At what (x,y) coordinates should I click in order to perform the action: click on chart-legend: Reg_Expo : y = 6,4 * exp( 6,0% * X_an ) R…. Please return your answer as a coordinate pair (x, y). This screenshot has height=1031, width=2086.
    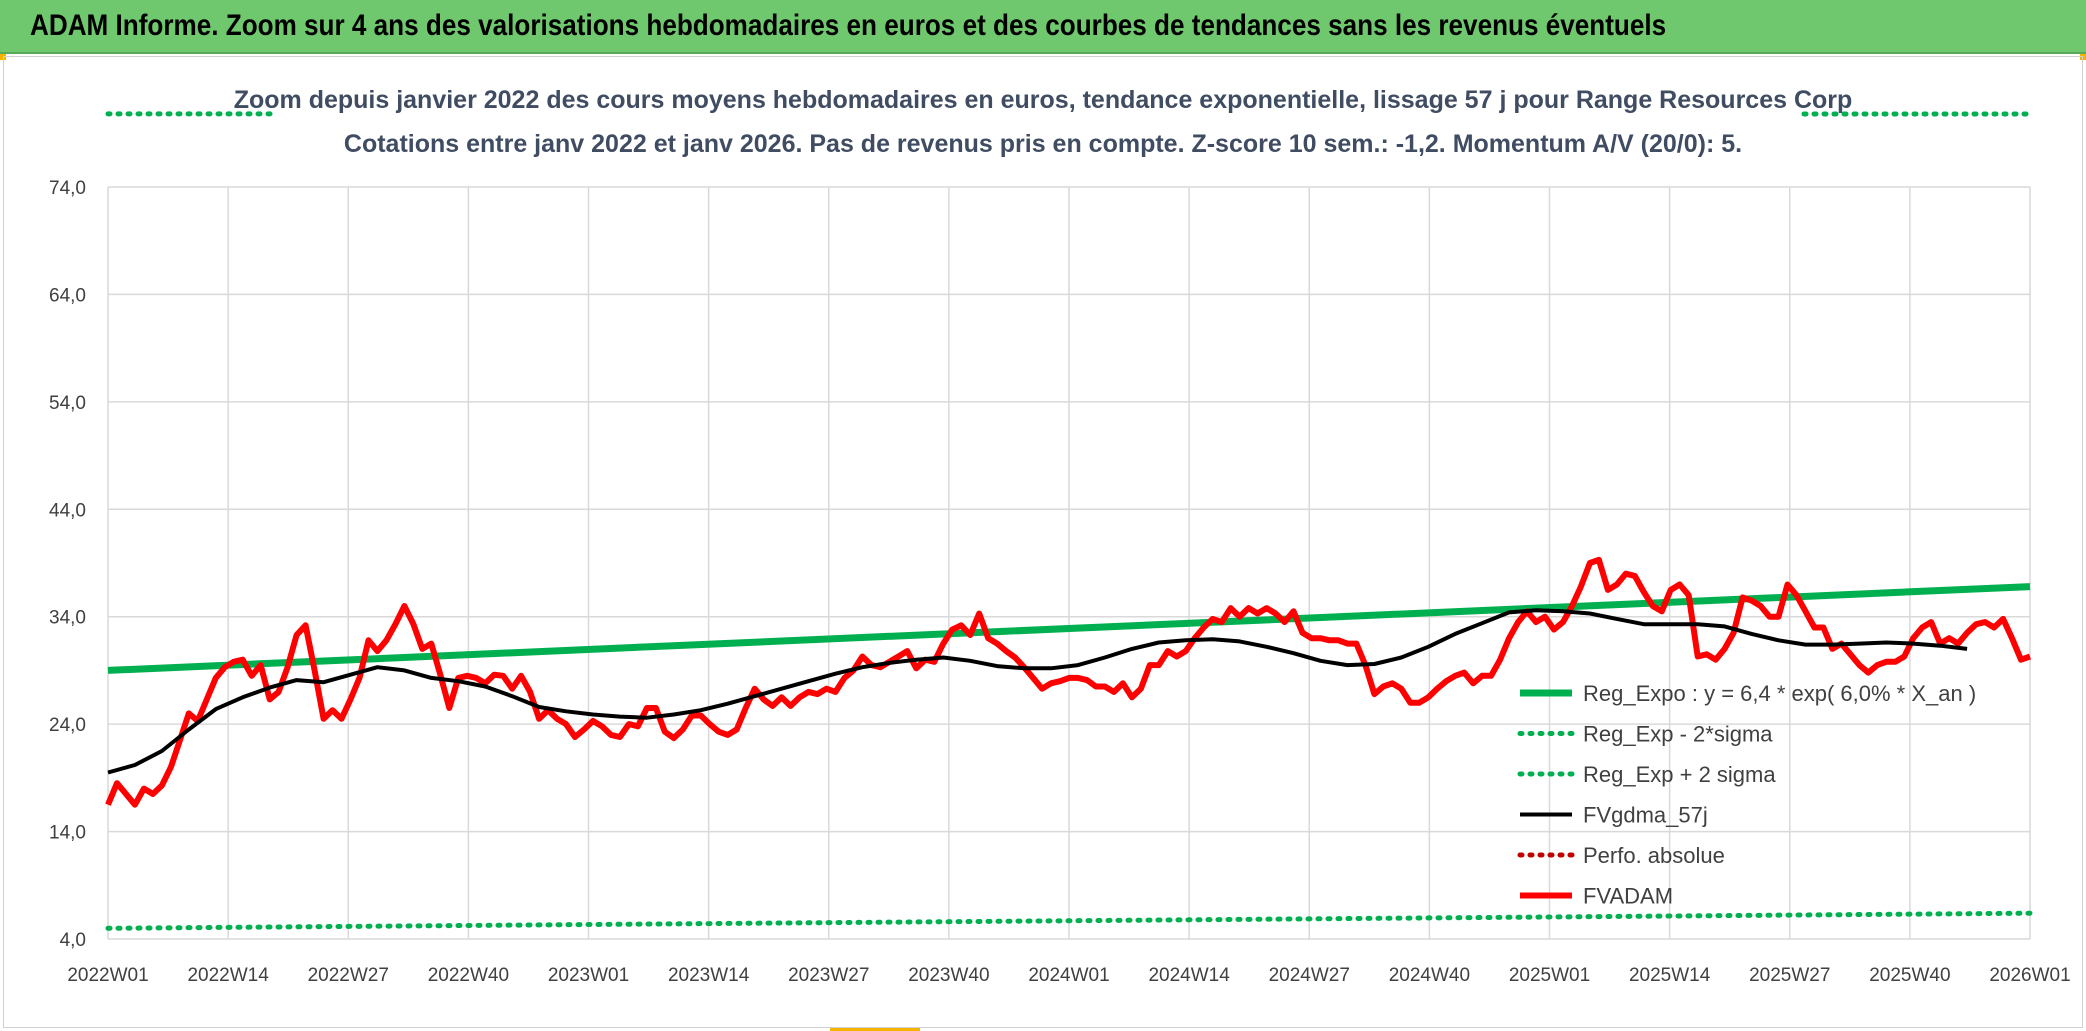
    Looking at the image, I should click on (1746, 795).